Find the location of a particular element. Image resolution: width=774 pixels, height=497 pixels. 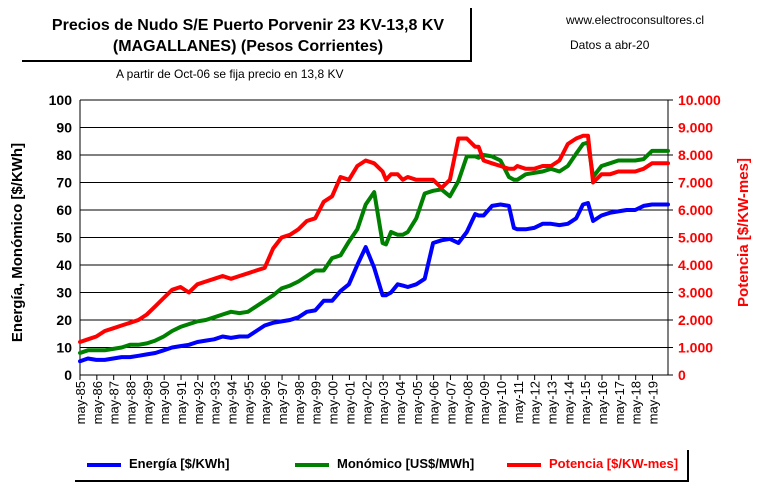

x-tick-label: may-16 is located at coordinates (602, 402).